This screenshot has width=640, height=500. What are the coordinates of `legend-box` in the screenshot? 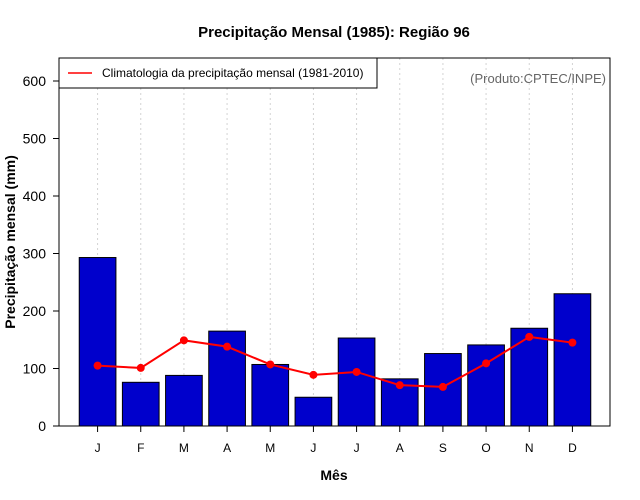 It's located at (218, 73).